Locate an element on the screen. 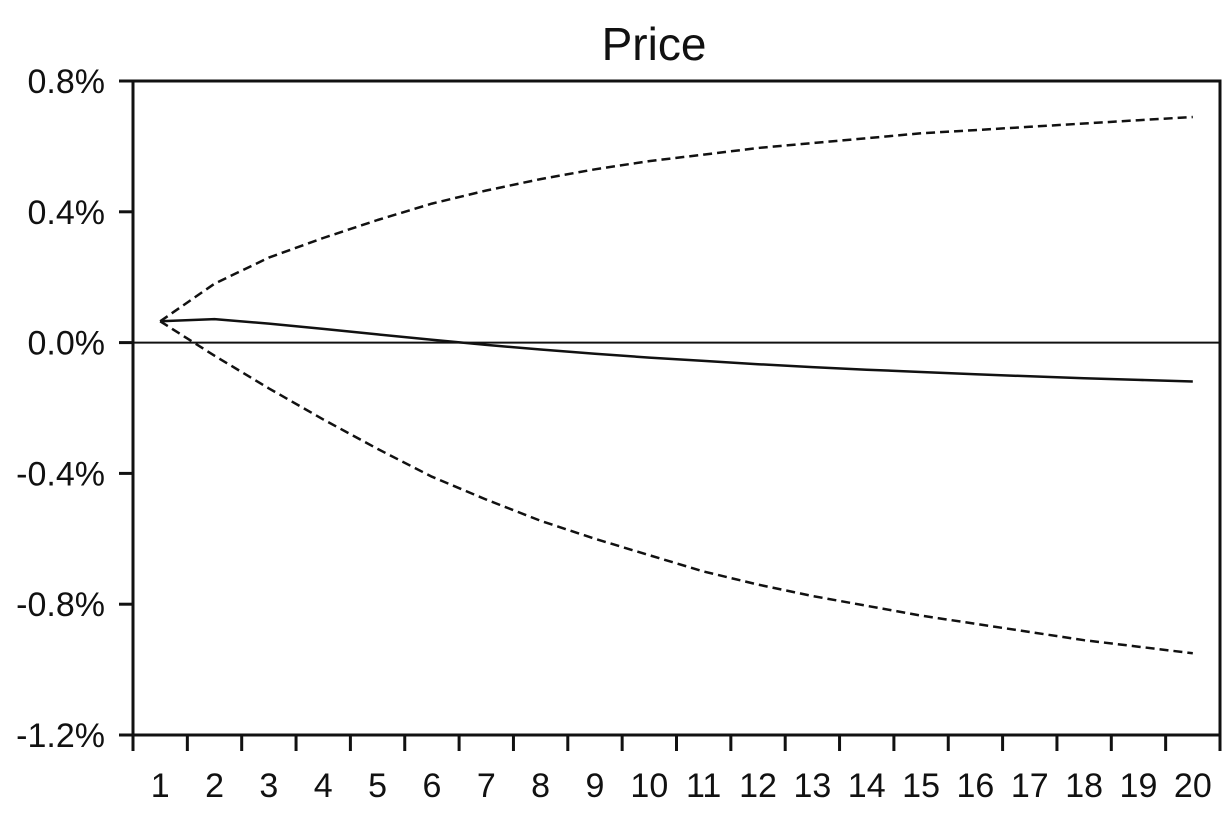  x-tick-label: 5 is located at coordinates (377, 786).